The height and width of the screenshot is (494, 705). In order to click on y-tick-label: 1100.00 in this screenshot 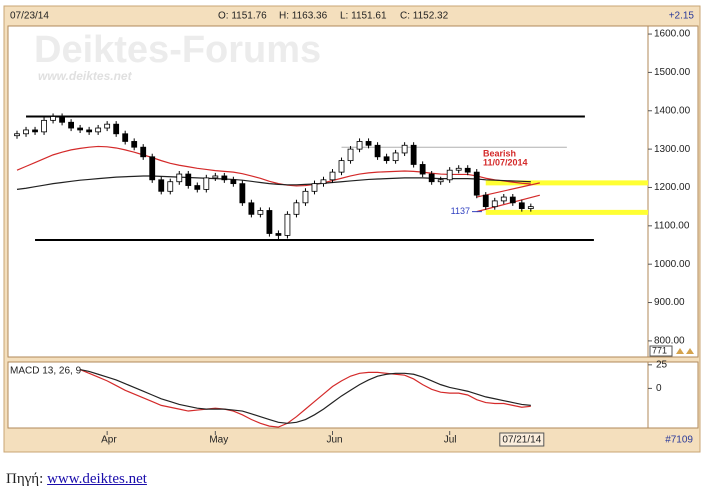, I will do `click(672, 225)`.